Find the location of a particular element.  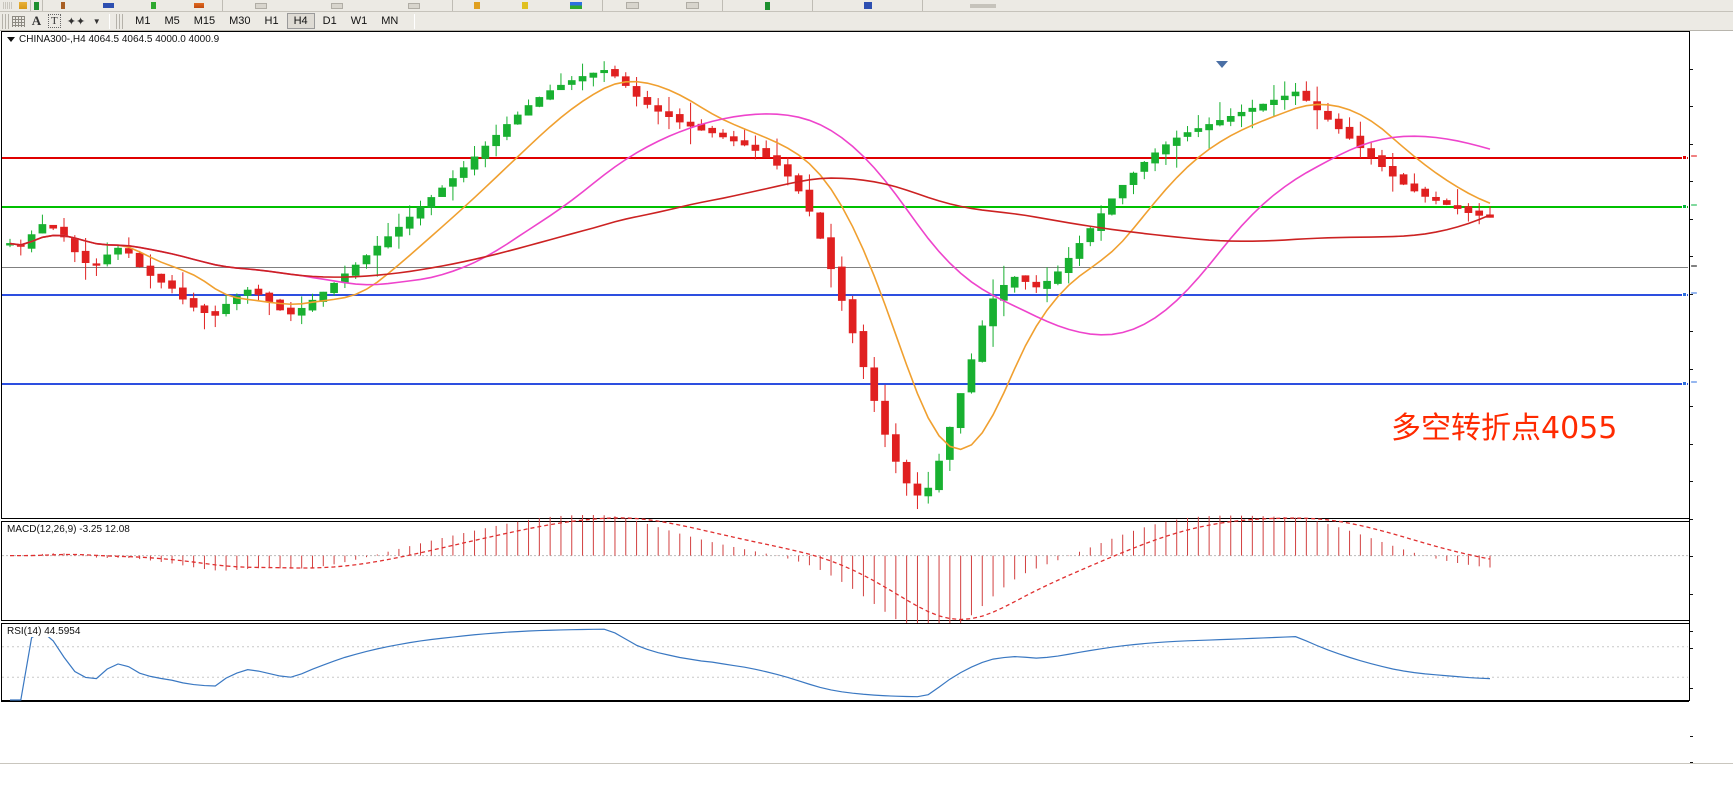

crosshair-icon is located at coordinates (23, 5).